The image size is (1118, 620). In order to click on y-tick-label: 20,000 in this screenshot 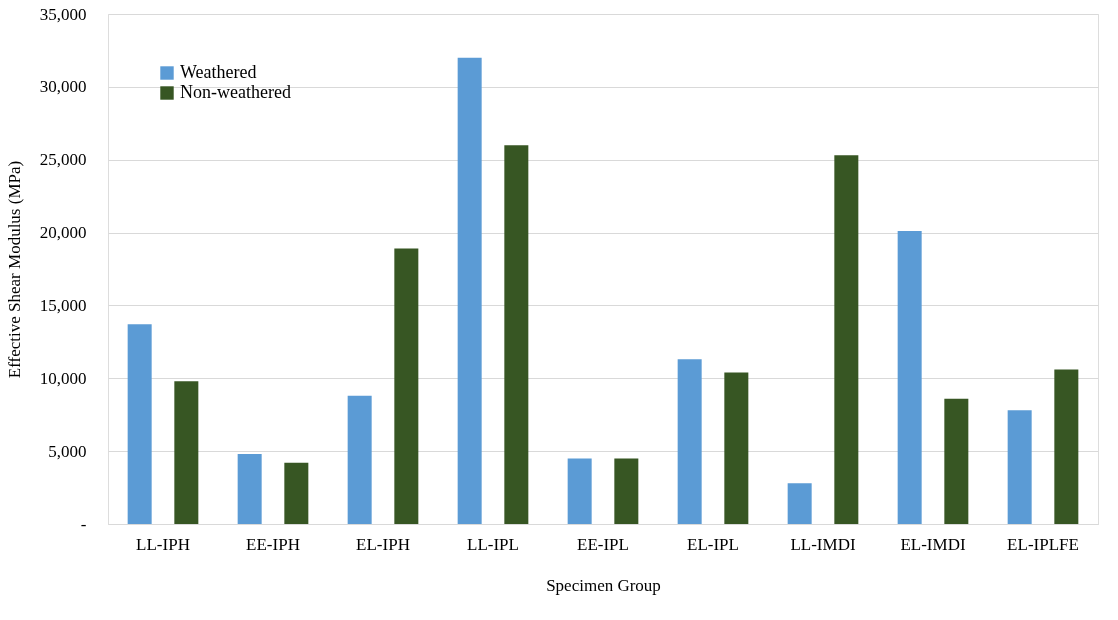, I will do `click(63, 233)`.